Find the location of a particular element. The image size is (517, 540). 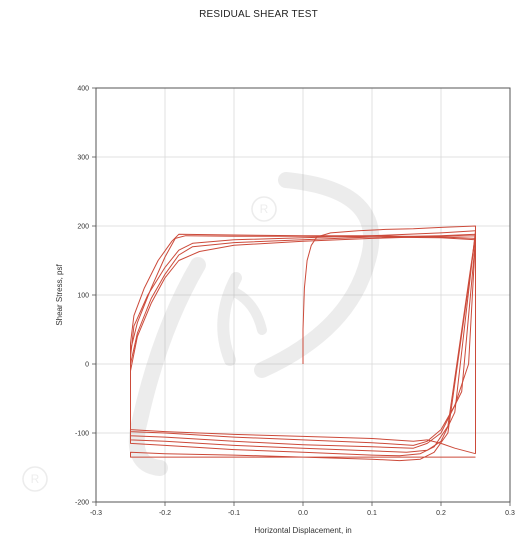

y-tick-label: -100 is located at coordinates (82, 434).